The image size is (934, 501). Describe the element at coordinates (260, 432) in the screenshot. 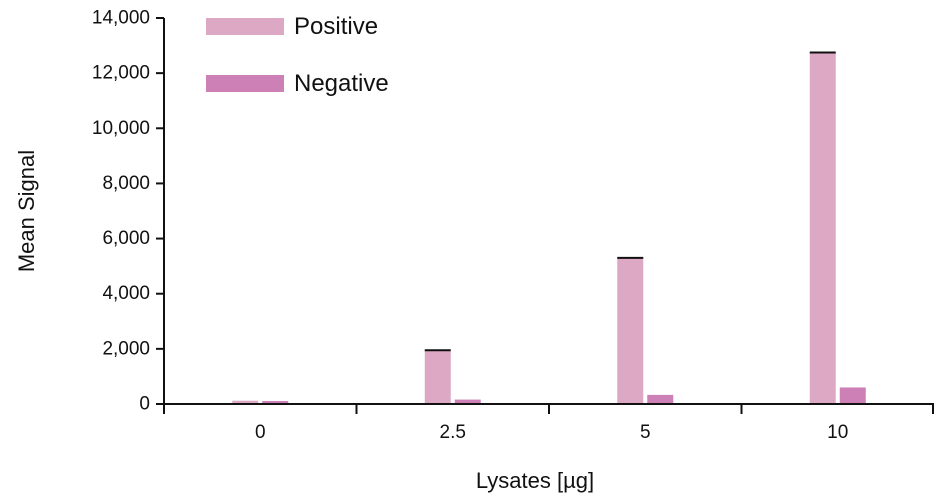

I see `x-tick-label: 0` at that location.